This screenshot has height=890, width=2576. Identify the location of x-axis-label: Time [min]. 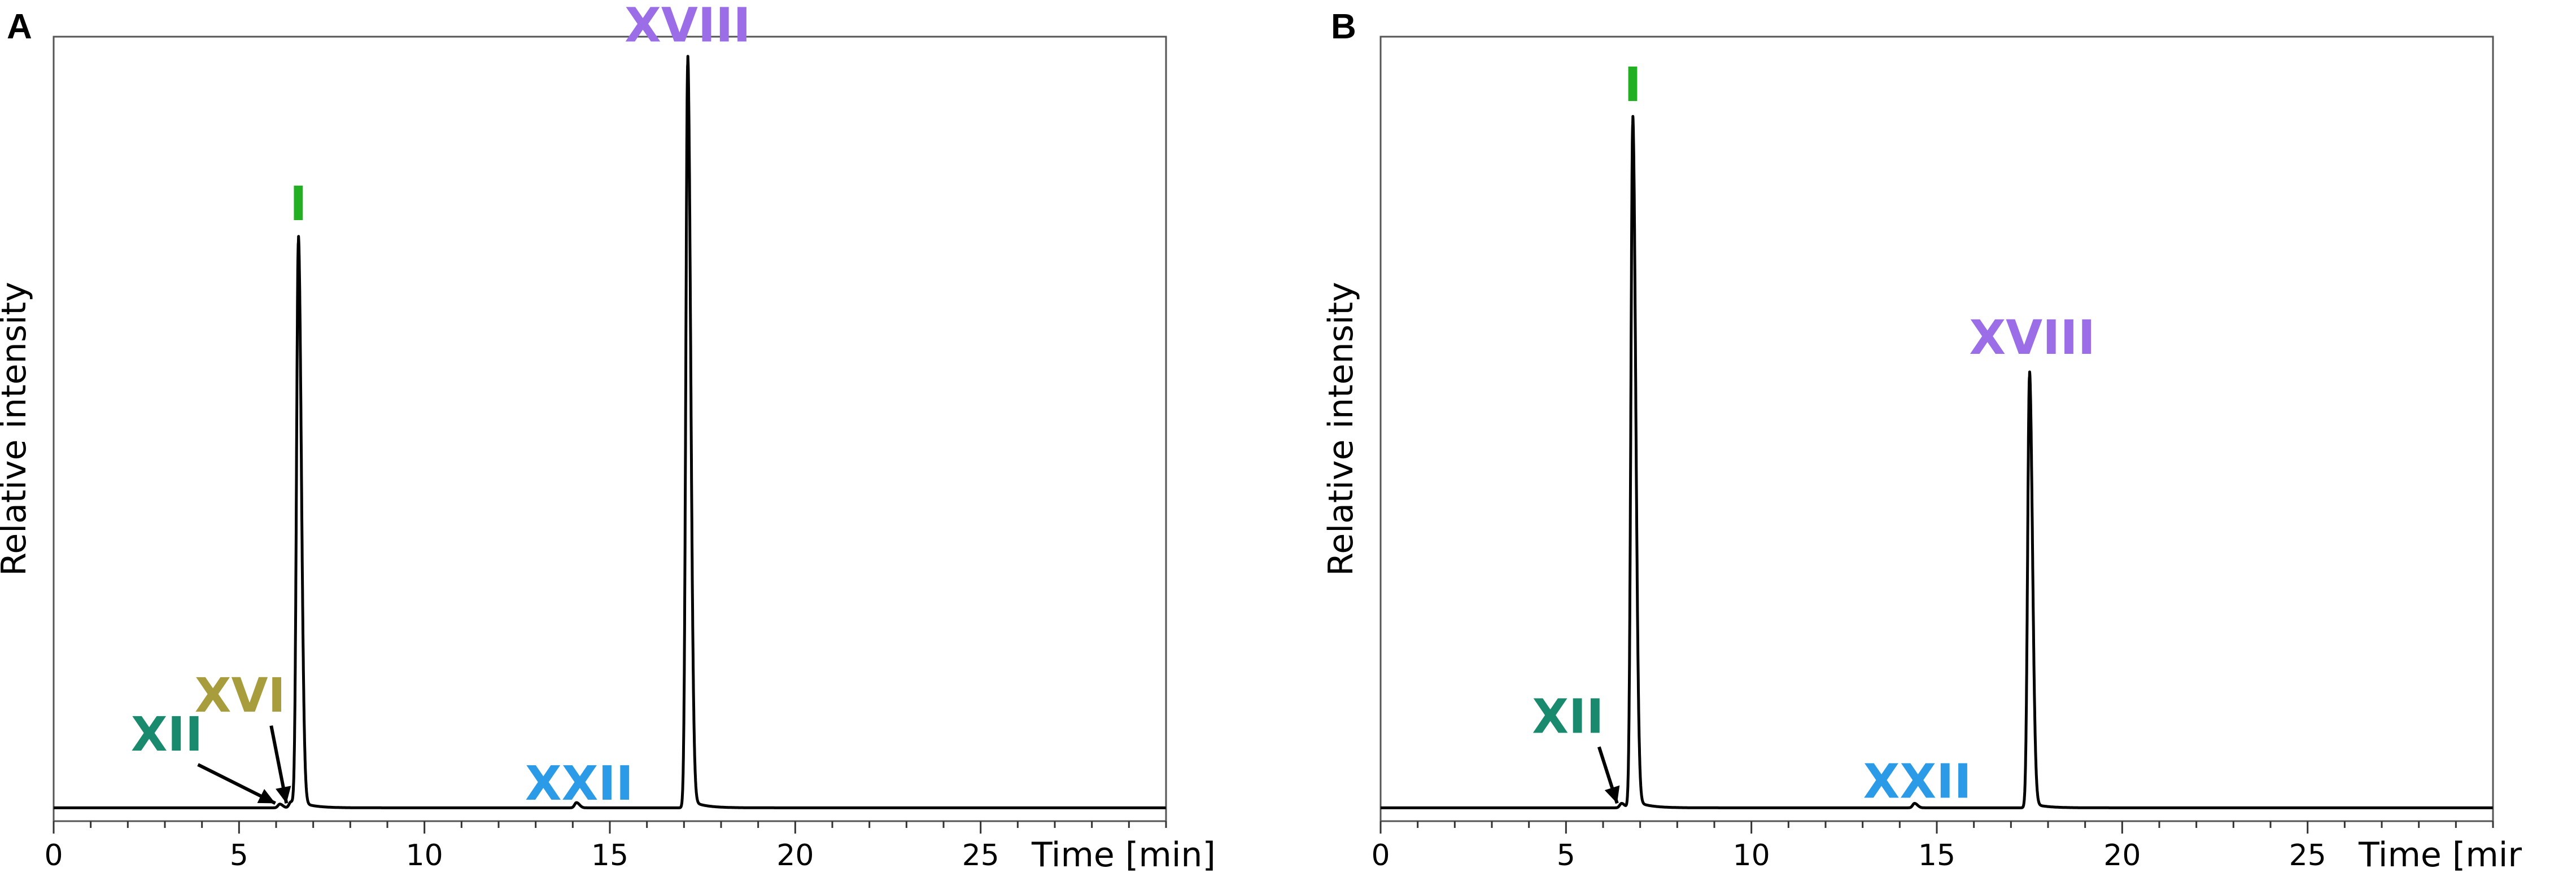
(1123, 855).